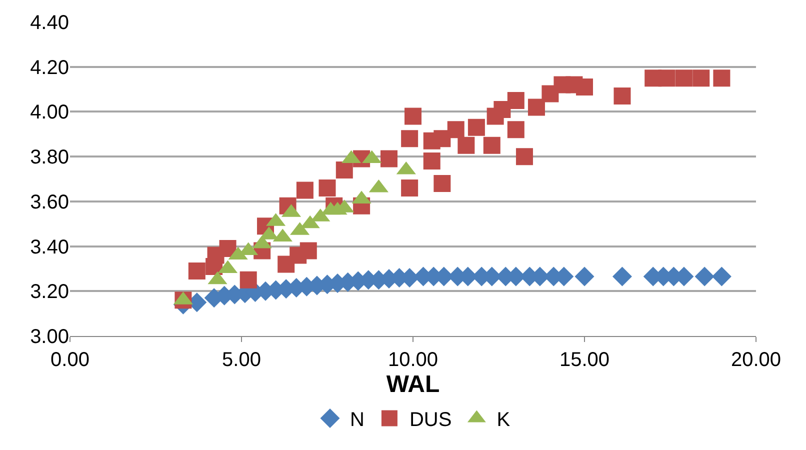  I want to click on y-tick-label: 4.00, so click(49, 113).